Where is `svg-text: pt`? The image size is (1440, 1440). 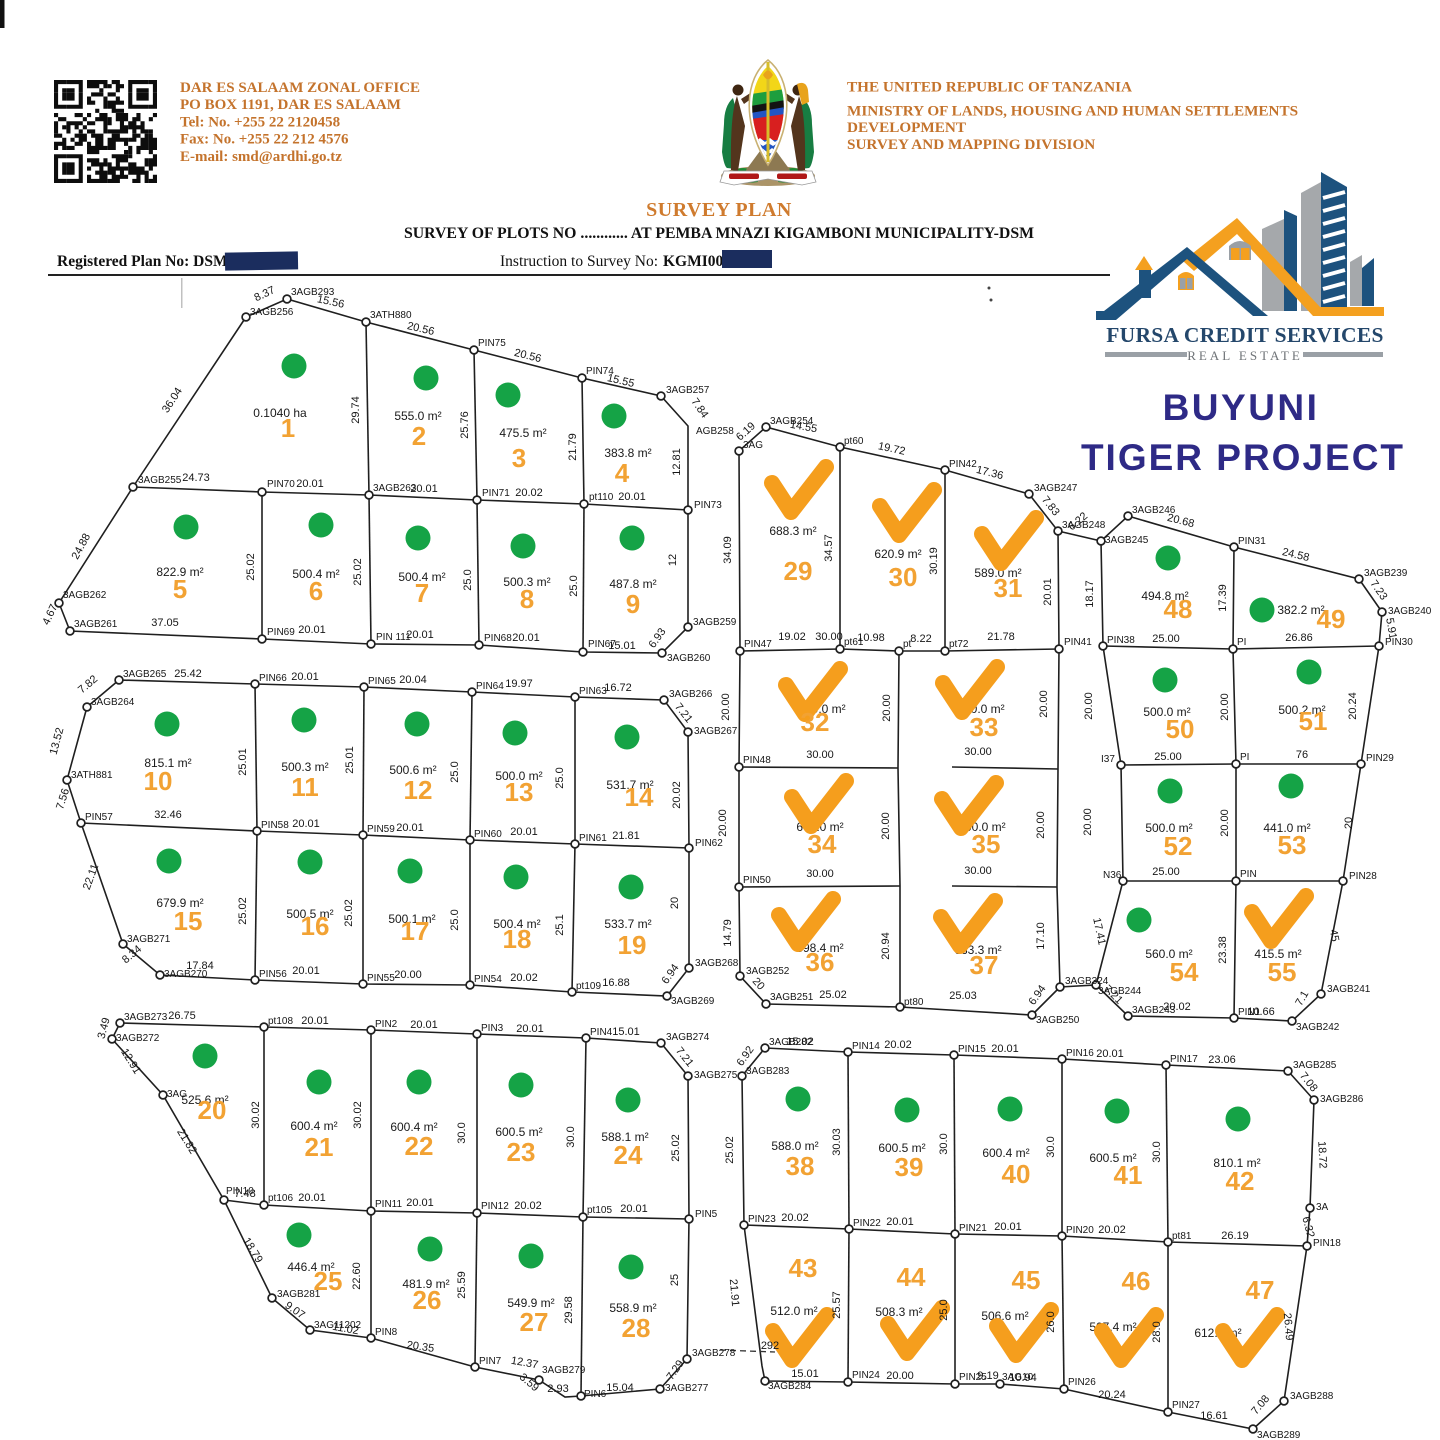 svg-text: pt is located at coordinates (907, 644).